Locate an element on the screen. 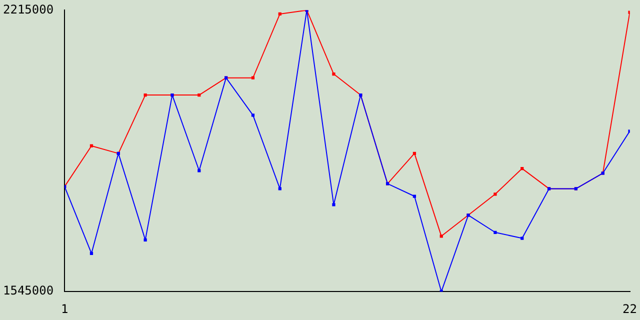 This screenshot has width=640, height=320. y-tick-label: 2215000 is located at coordinates (28, 9).